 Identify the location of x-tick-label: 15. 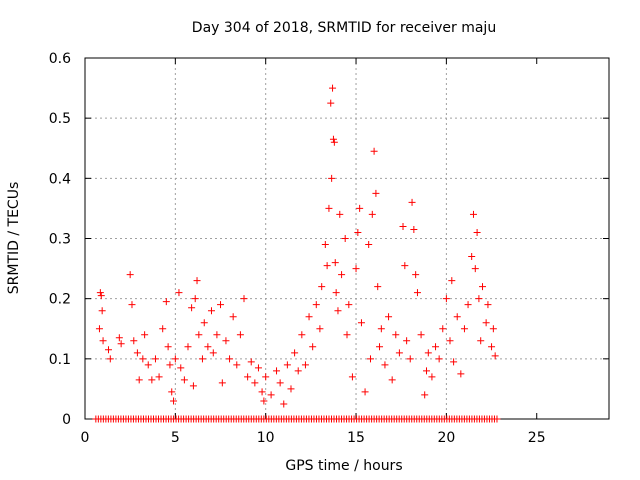
(356, 438).